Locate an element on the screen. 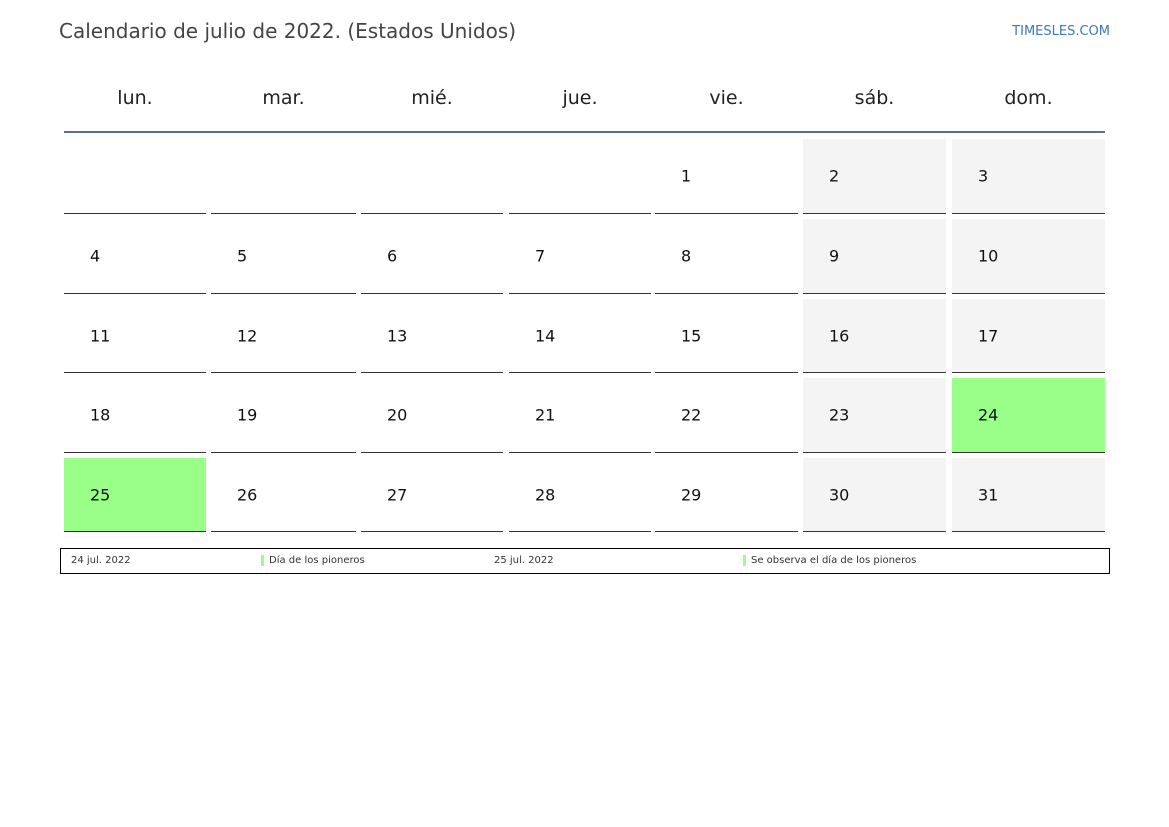  day-cell: 28 is located at coordinates (580, 495).